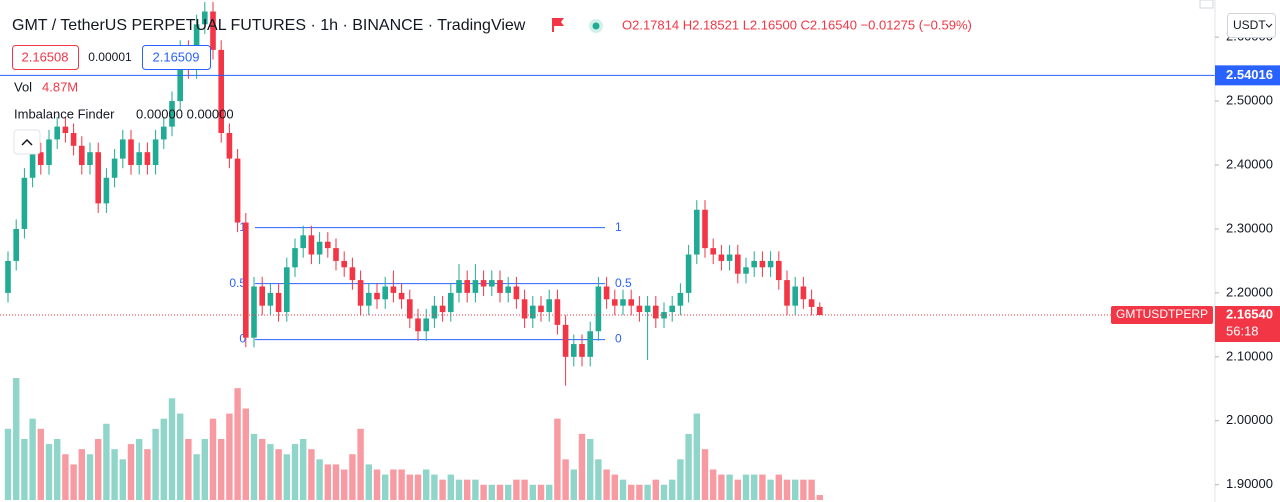  I want to click on symbol-label: GMTUSDTPERP, so click(1162, 314).